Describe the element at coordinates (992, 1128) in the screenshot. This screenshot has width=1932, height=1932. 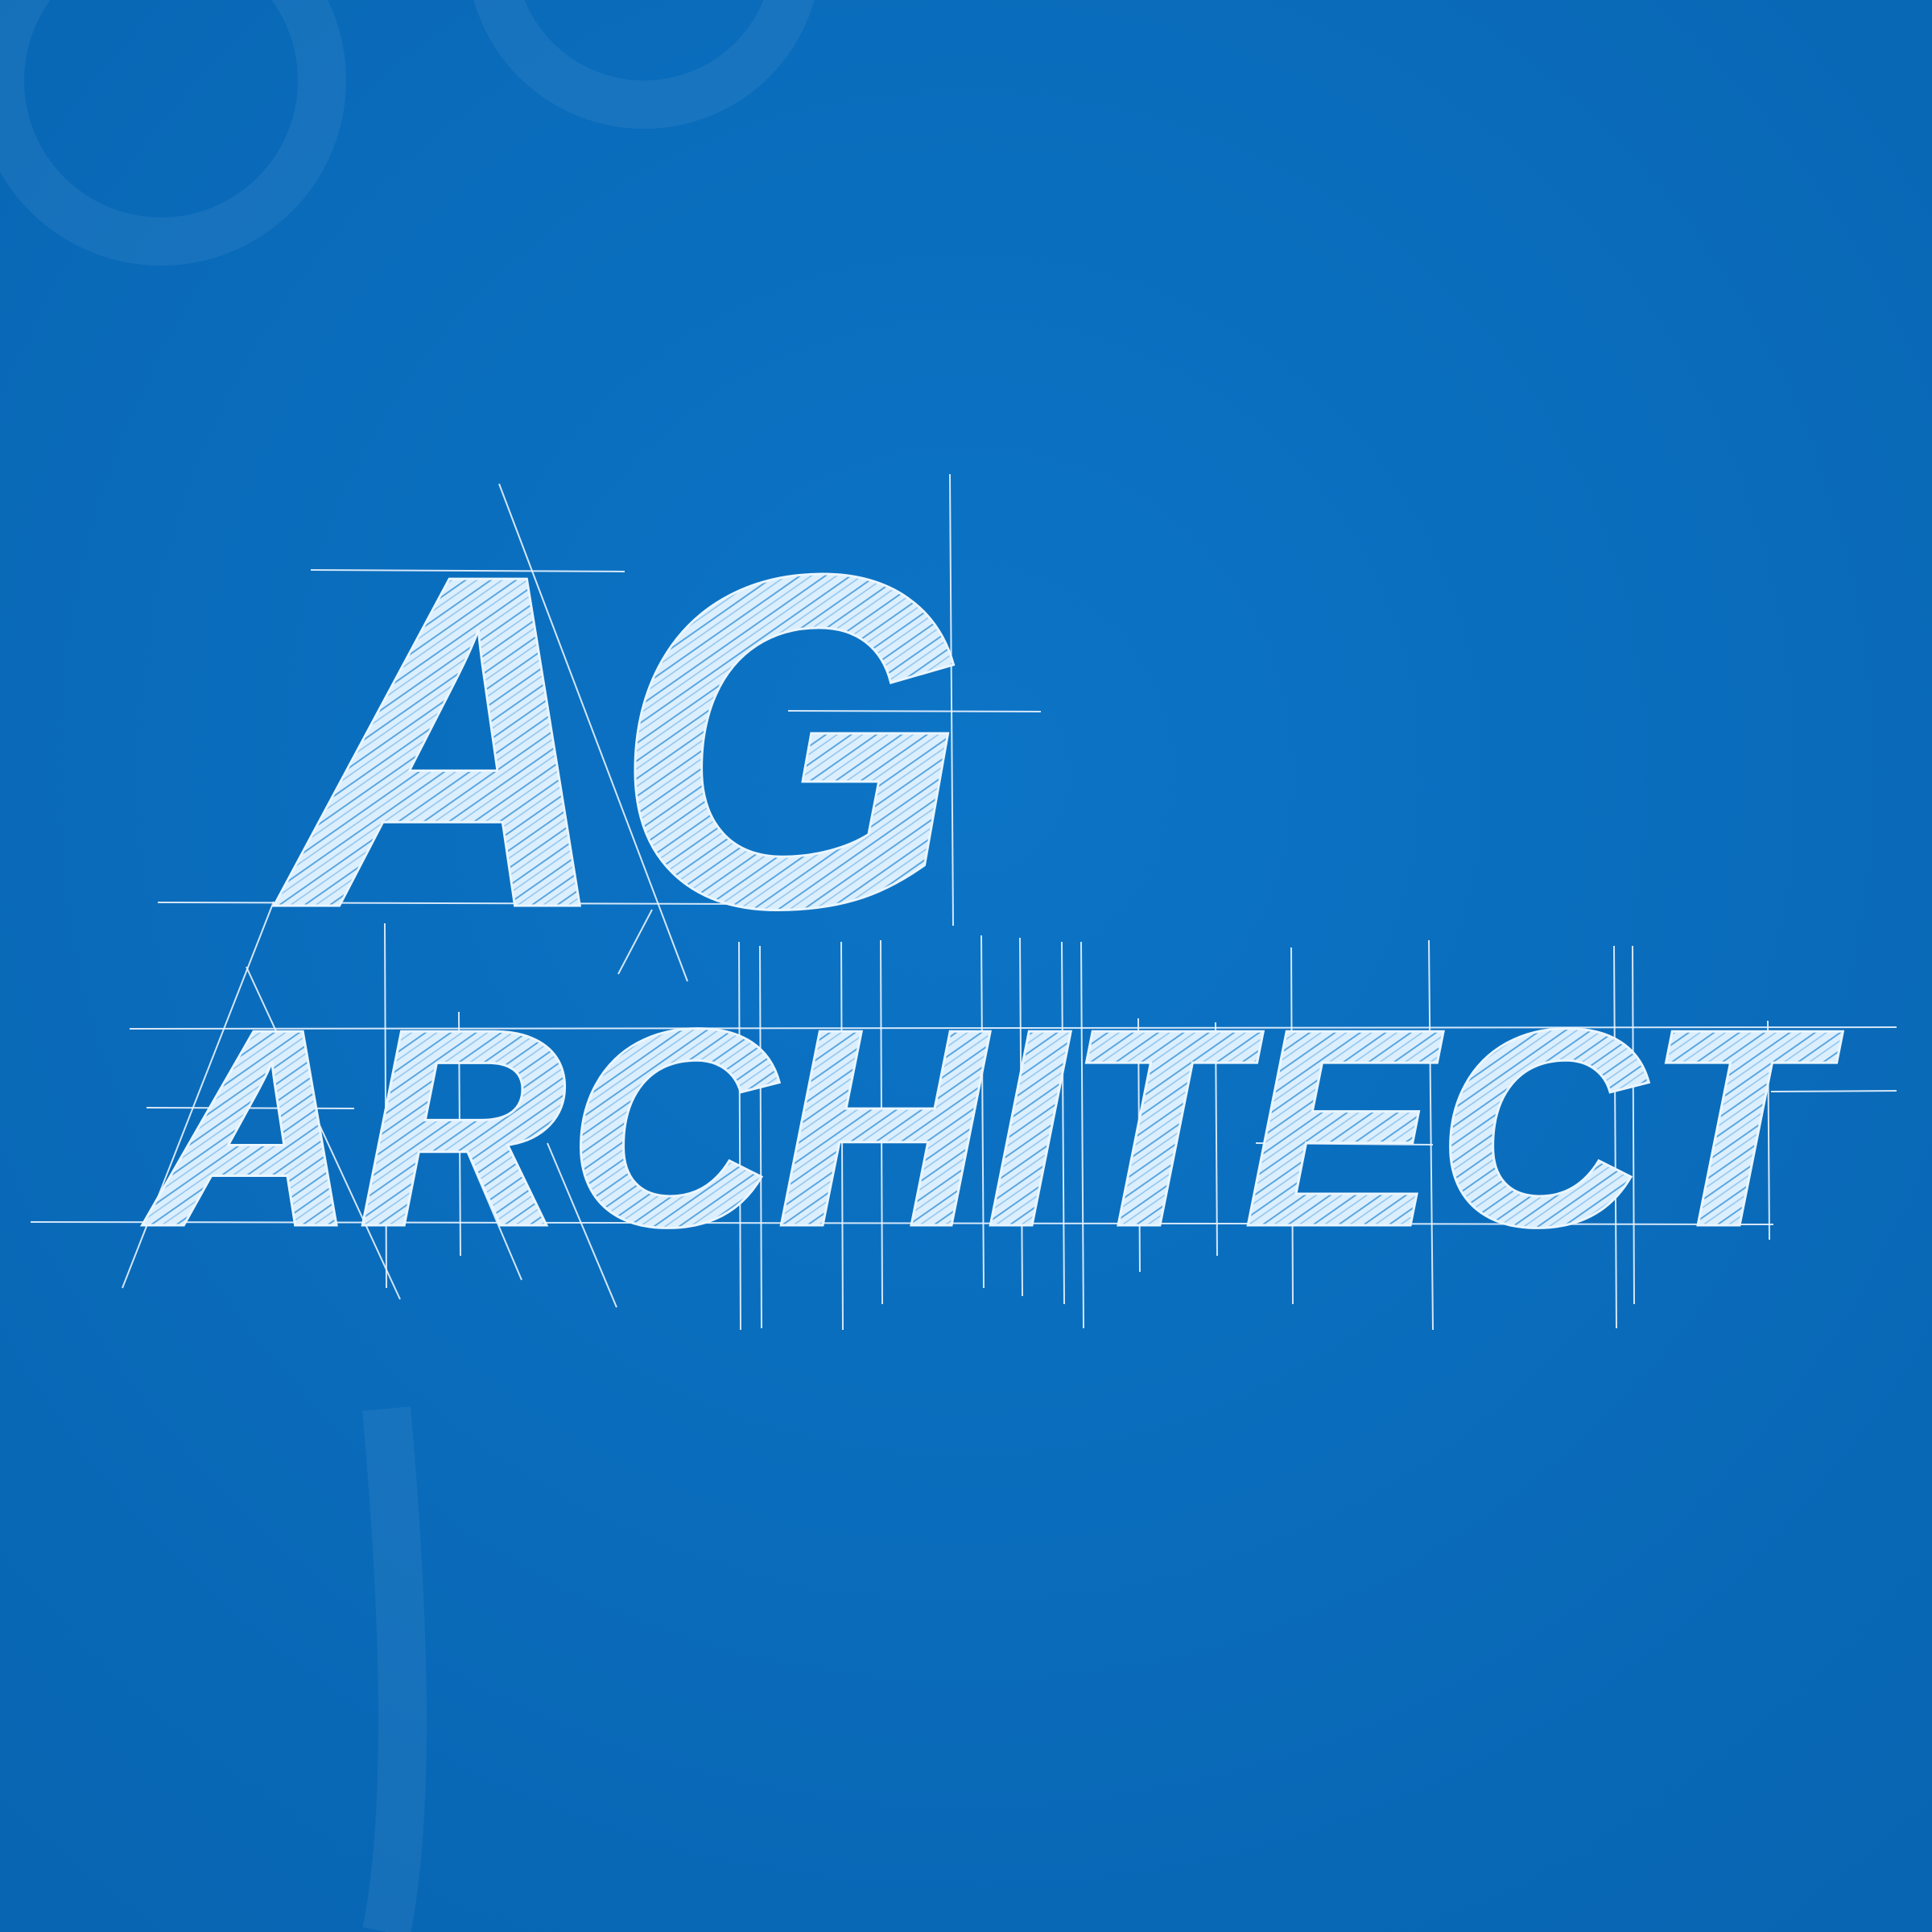
I see `brand-name: ARCHITECT` at that location.